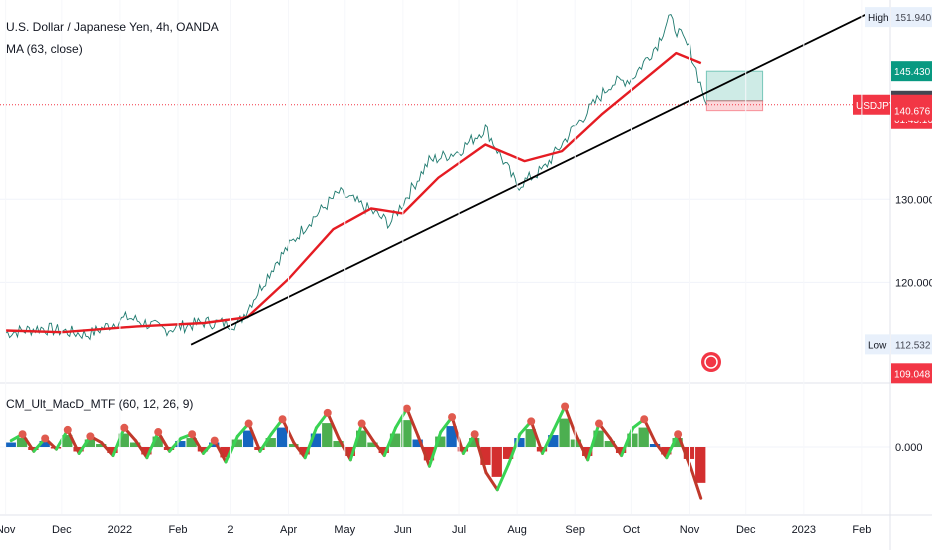  I want to click on symbol-text: USDJPY, so click(876, 106).